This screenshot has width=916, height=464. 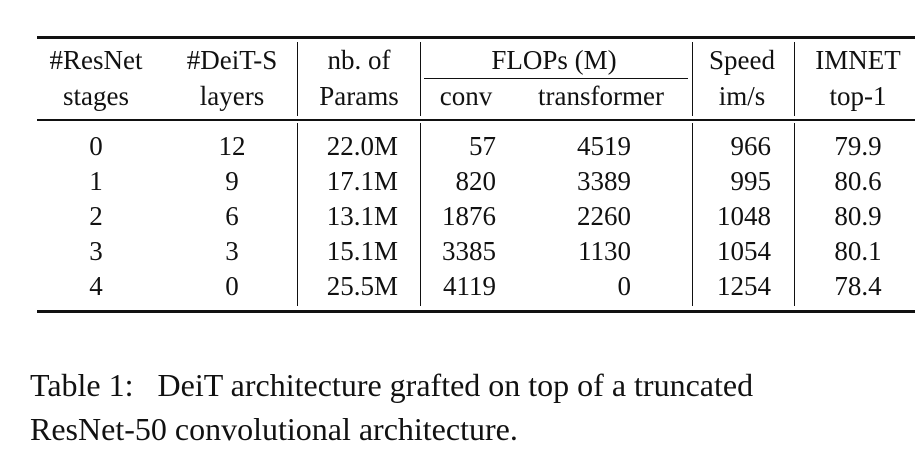 What do you see at coordinates (359, 96) in the screenshot?
I see `header-params-line2: Params` at bounding box center [359, 96].